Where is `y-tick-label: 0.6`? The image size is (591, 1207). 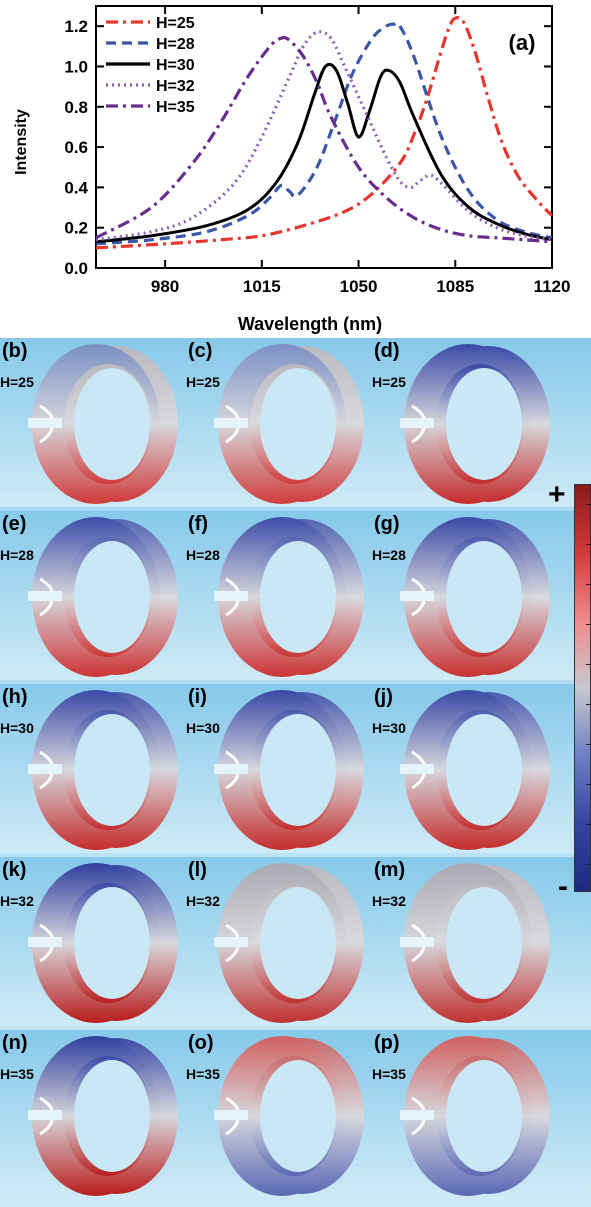
y-tick-label: 0.6 is located at coordinates (76, 147).